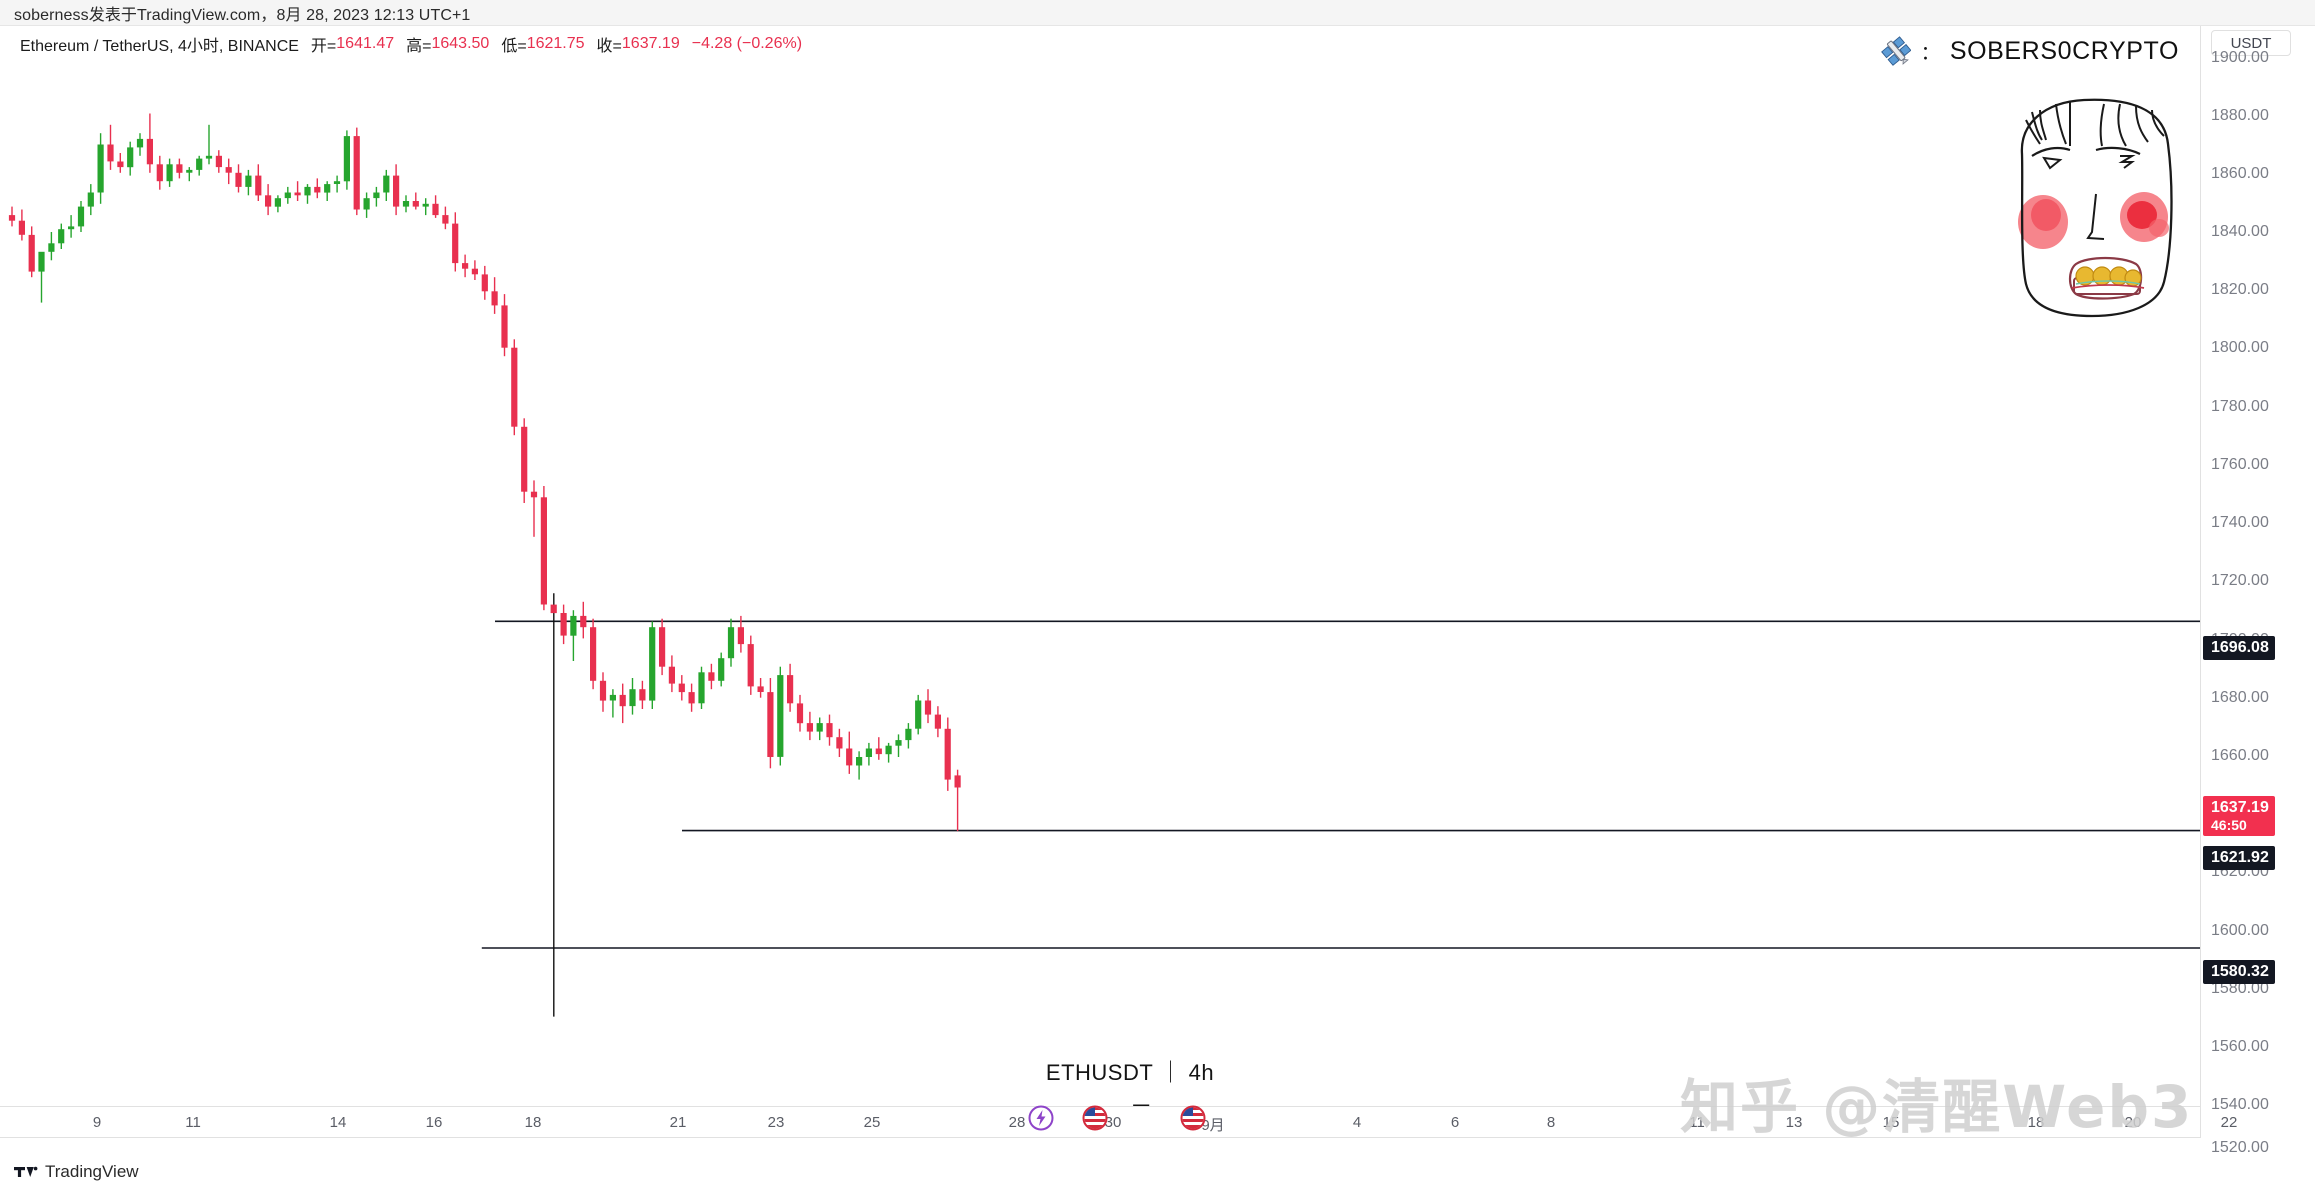 This screenshot has height=1192, width=2315. I want to click on brand-name: SOBERS0CRYPTO, so click(2064, 50).